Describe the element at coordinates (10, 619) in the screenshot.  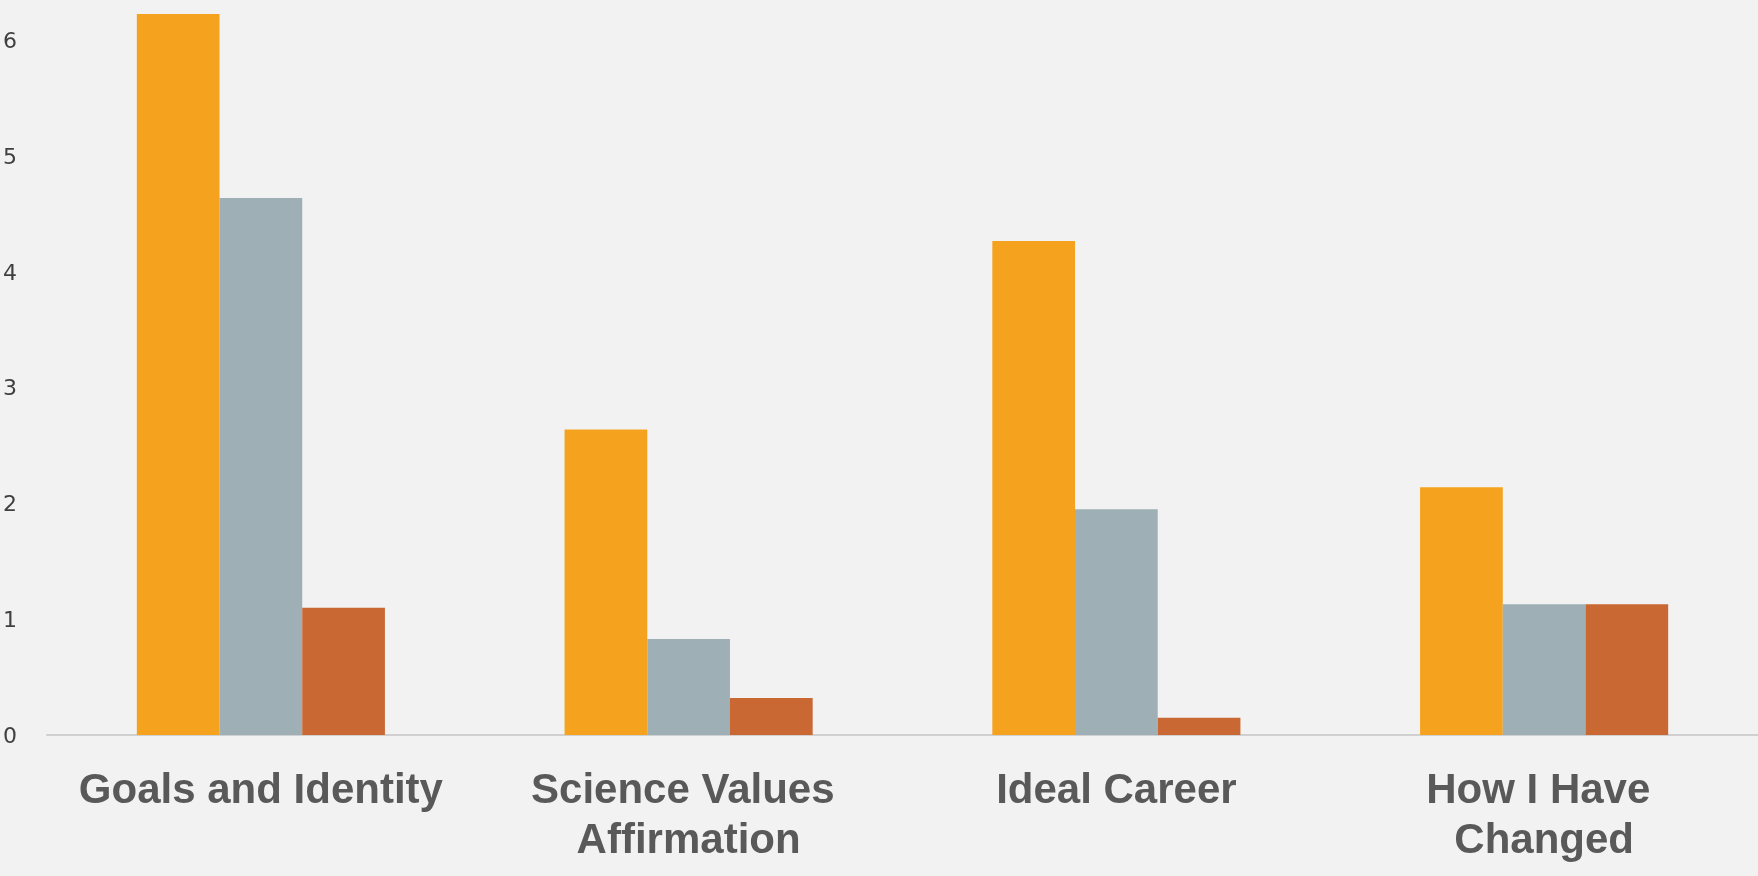
I see `y-tick-label: 1` at that location.